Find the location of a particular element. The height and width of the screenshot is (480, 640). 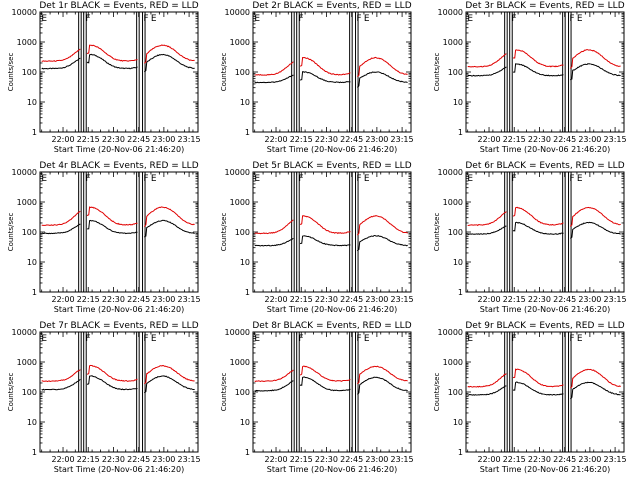

panel-title: Det 6r BLACK = Events, RED = LLD is located at coordinates (544, 166).